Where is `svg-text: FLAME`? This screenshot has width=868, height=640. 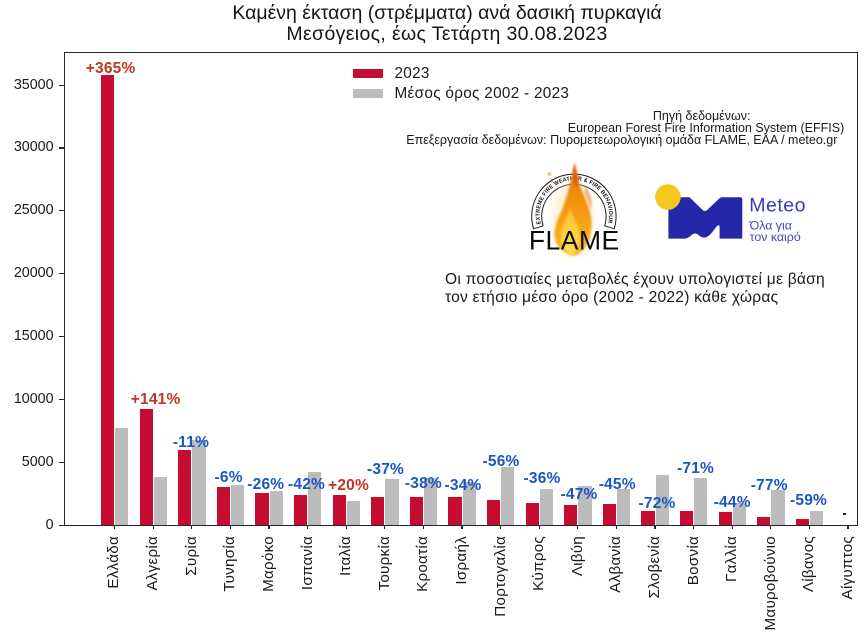
svg-text: FLAME is located at coordinates (574, 240).